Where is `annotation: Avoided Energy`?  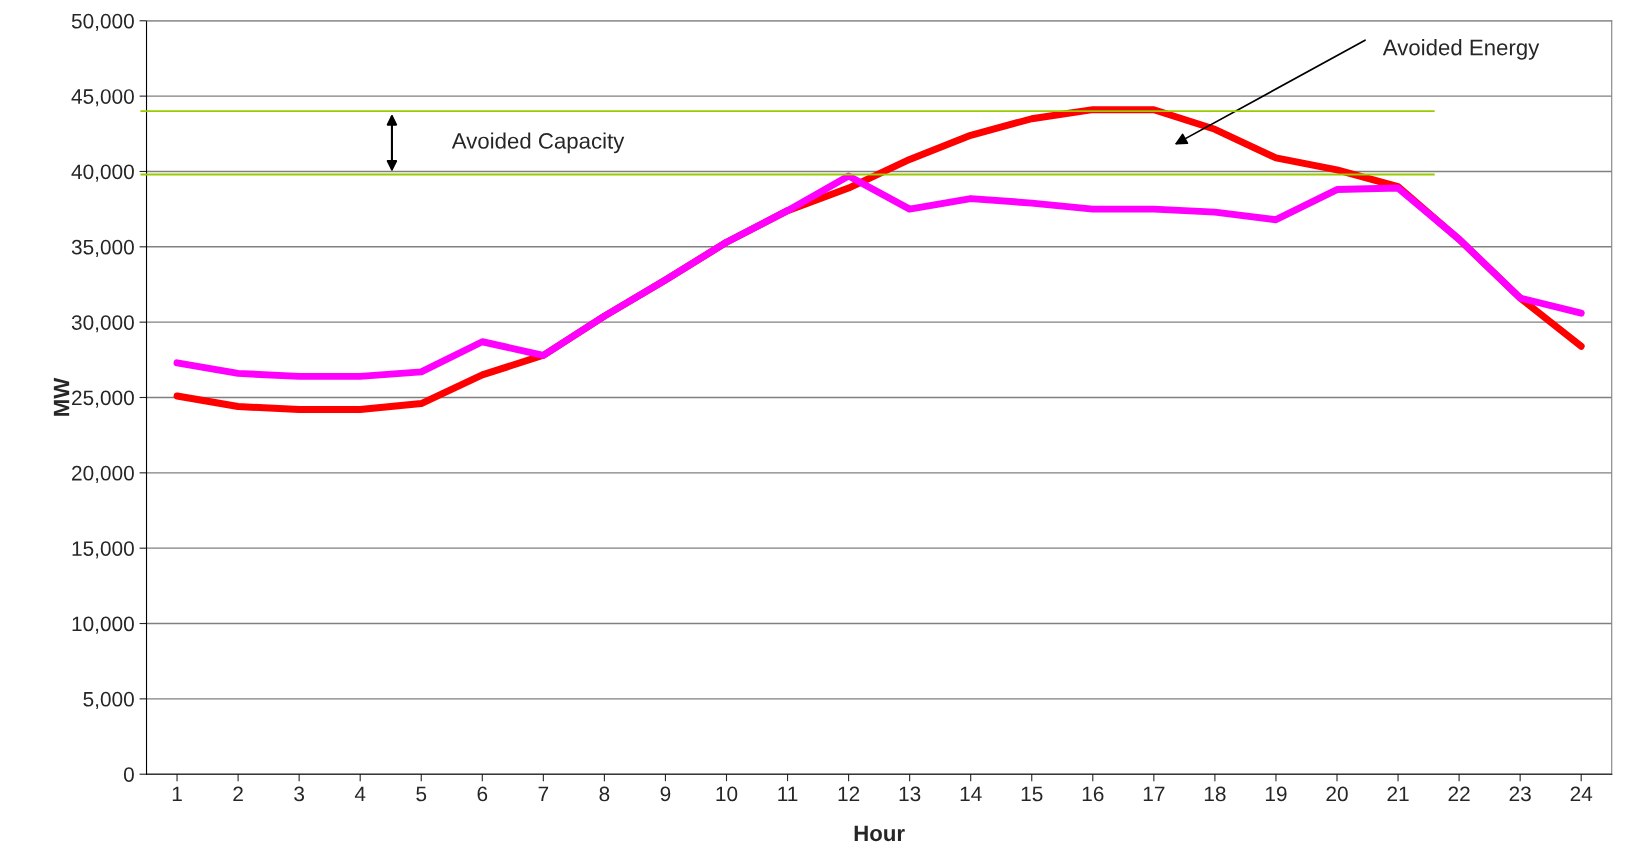 annotation: Avoided Energy is located at coordinates (1461, 49).